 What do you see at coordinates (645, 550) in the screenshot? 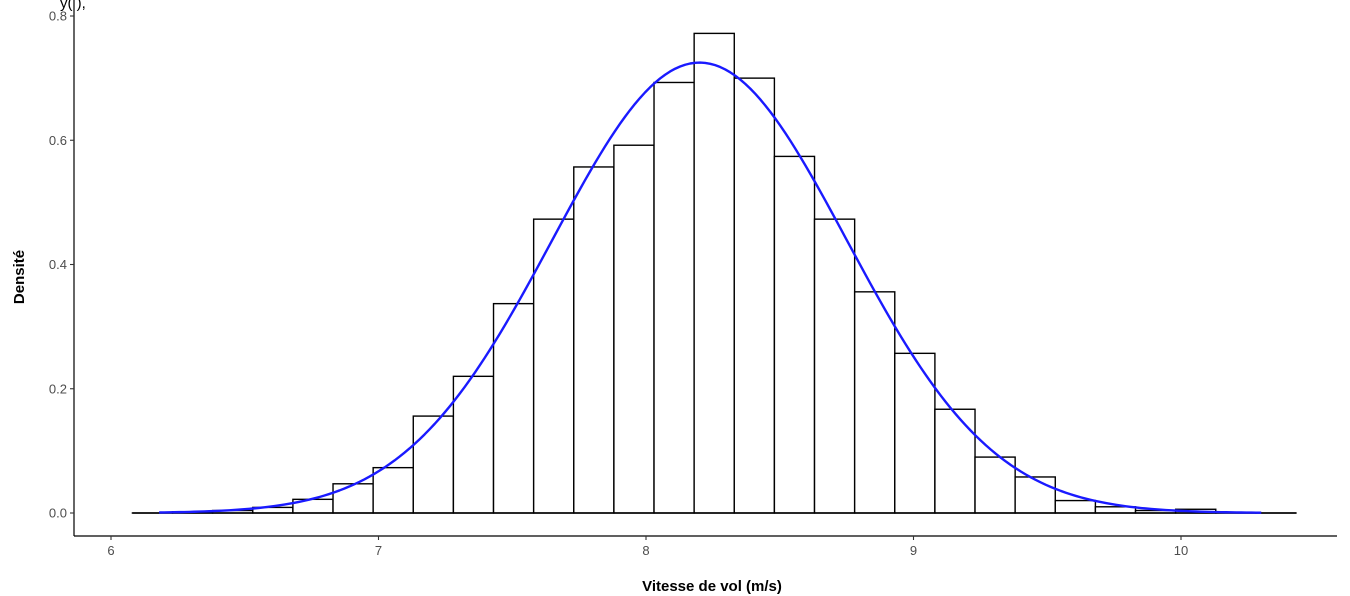
I see `x-tick-label-2: 8` at bounding box center [645, 550].